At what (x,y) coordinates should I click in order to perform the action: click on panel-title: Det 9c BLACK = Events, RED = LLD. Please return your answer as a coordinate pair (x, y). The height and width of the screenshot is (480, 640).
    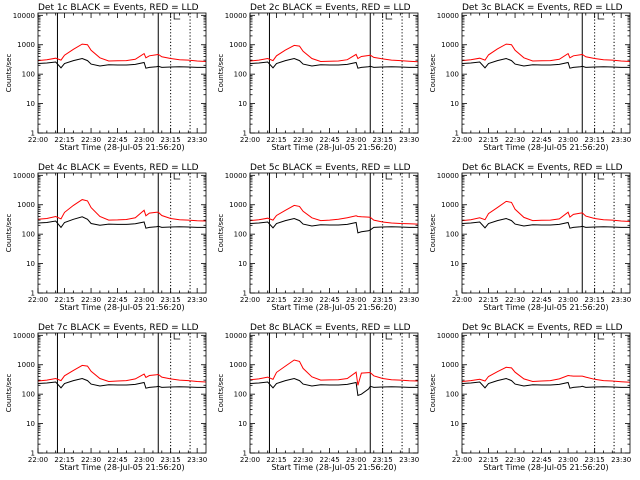
    Looking at the image, I should click on (542, 328).